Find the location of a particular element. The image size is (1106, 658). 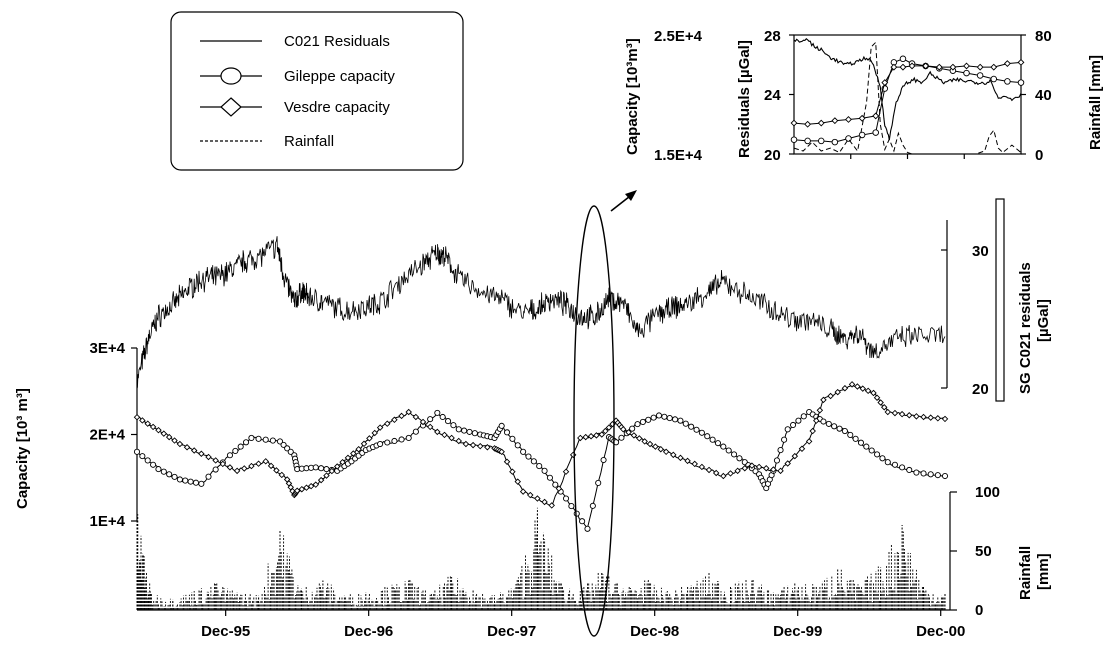

rainfall-tick-label: 100 is located at coordinates (987, 492).